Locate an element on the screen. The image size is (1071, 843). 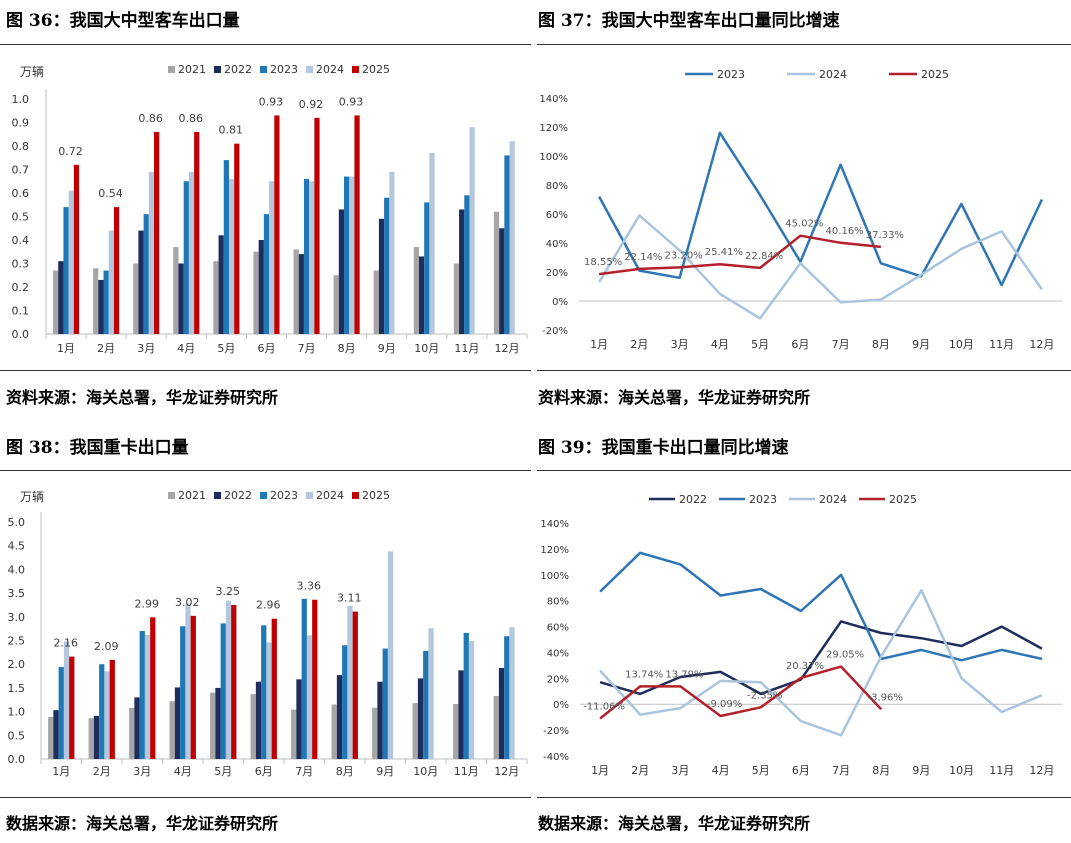
y-tick-label: 0.4 is located at coordinates (21, 240).